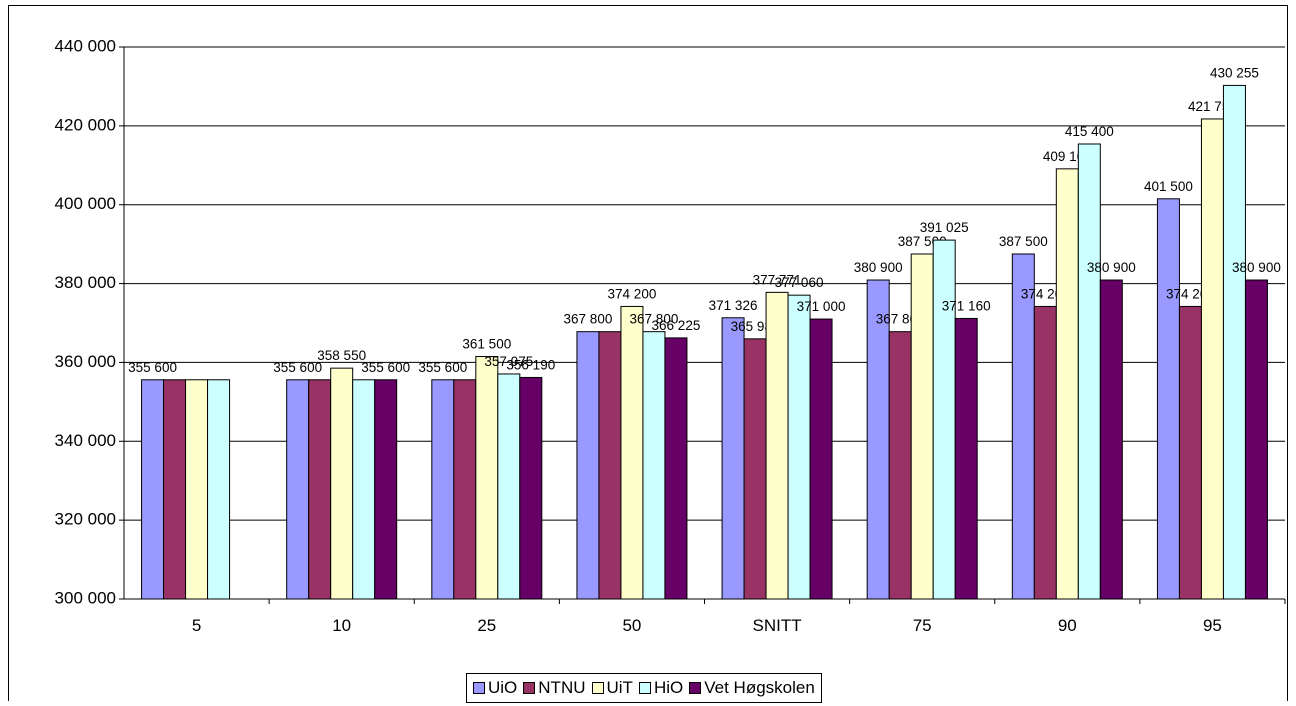 This screenshot has width=1296, height=706. I want to click on data-label: 377 060, so click(799, 282).